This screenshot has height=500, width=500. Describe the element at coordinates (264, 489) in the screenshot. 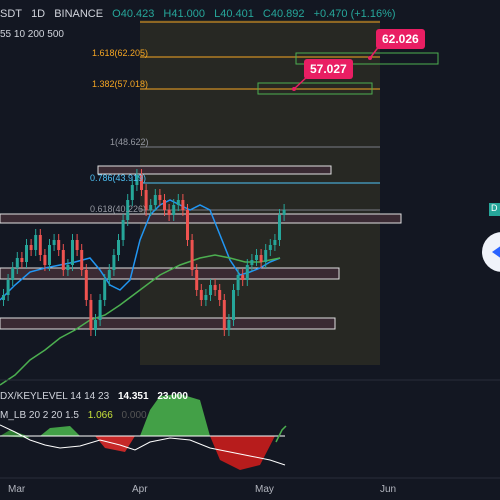

I see `x-label-may: May` at that location.